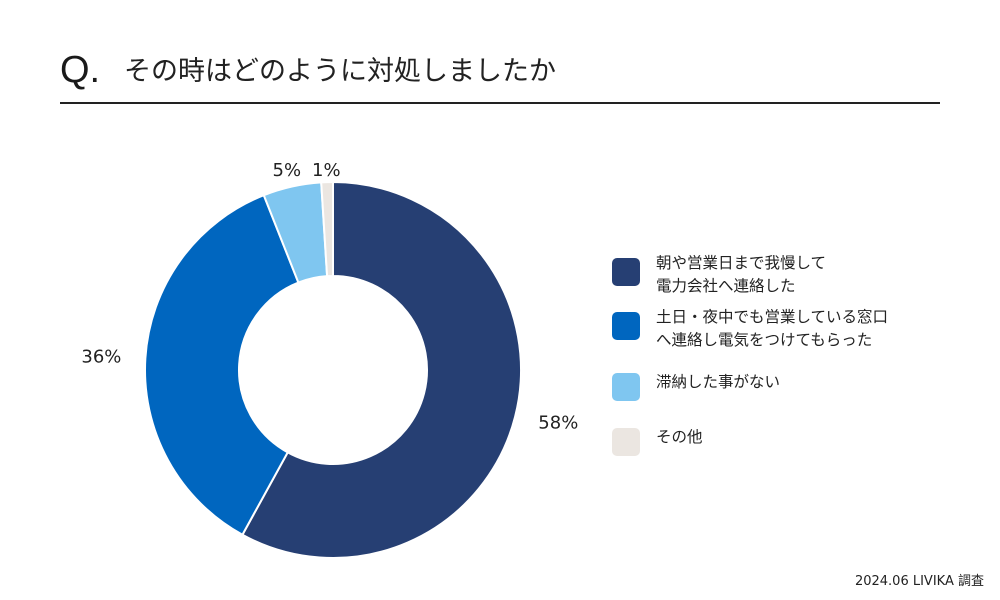  Describe the element at coordinates (679, 437) in the screenshot. I see `legend-label-3-line-1: その他` at that location.